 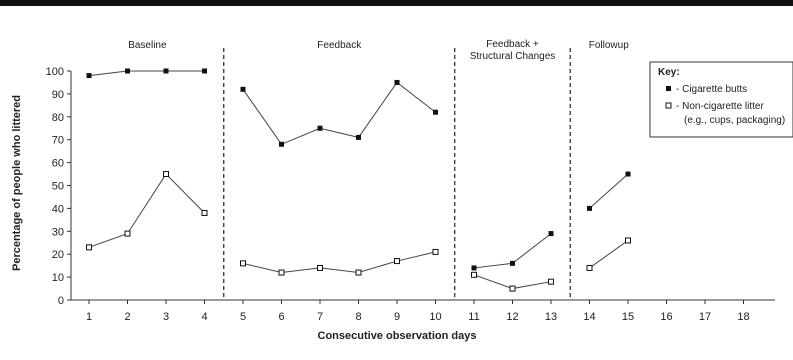 I want to click on y-tick-label: 70, so click(x=58, y=141).